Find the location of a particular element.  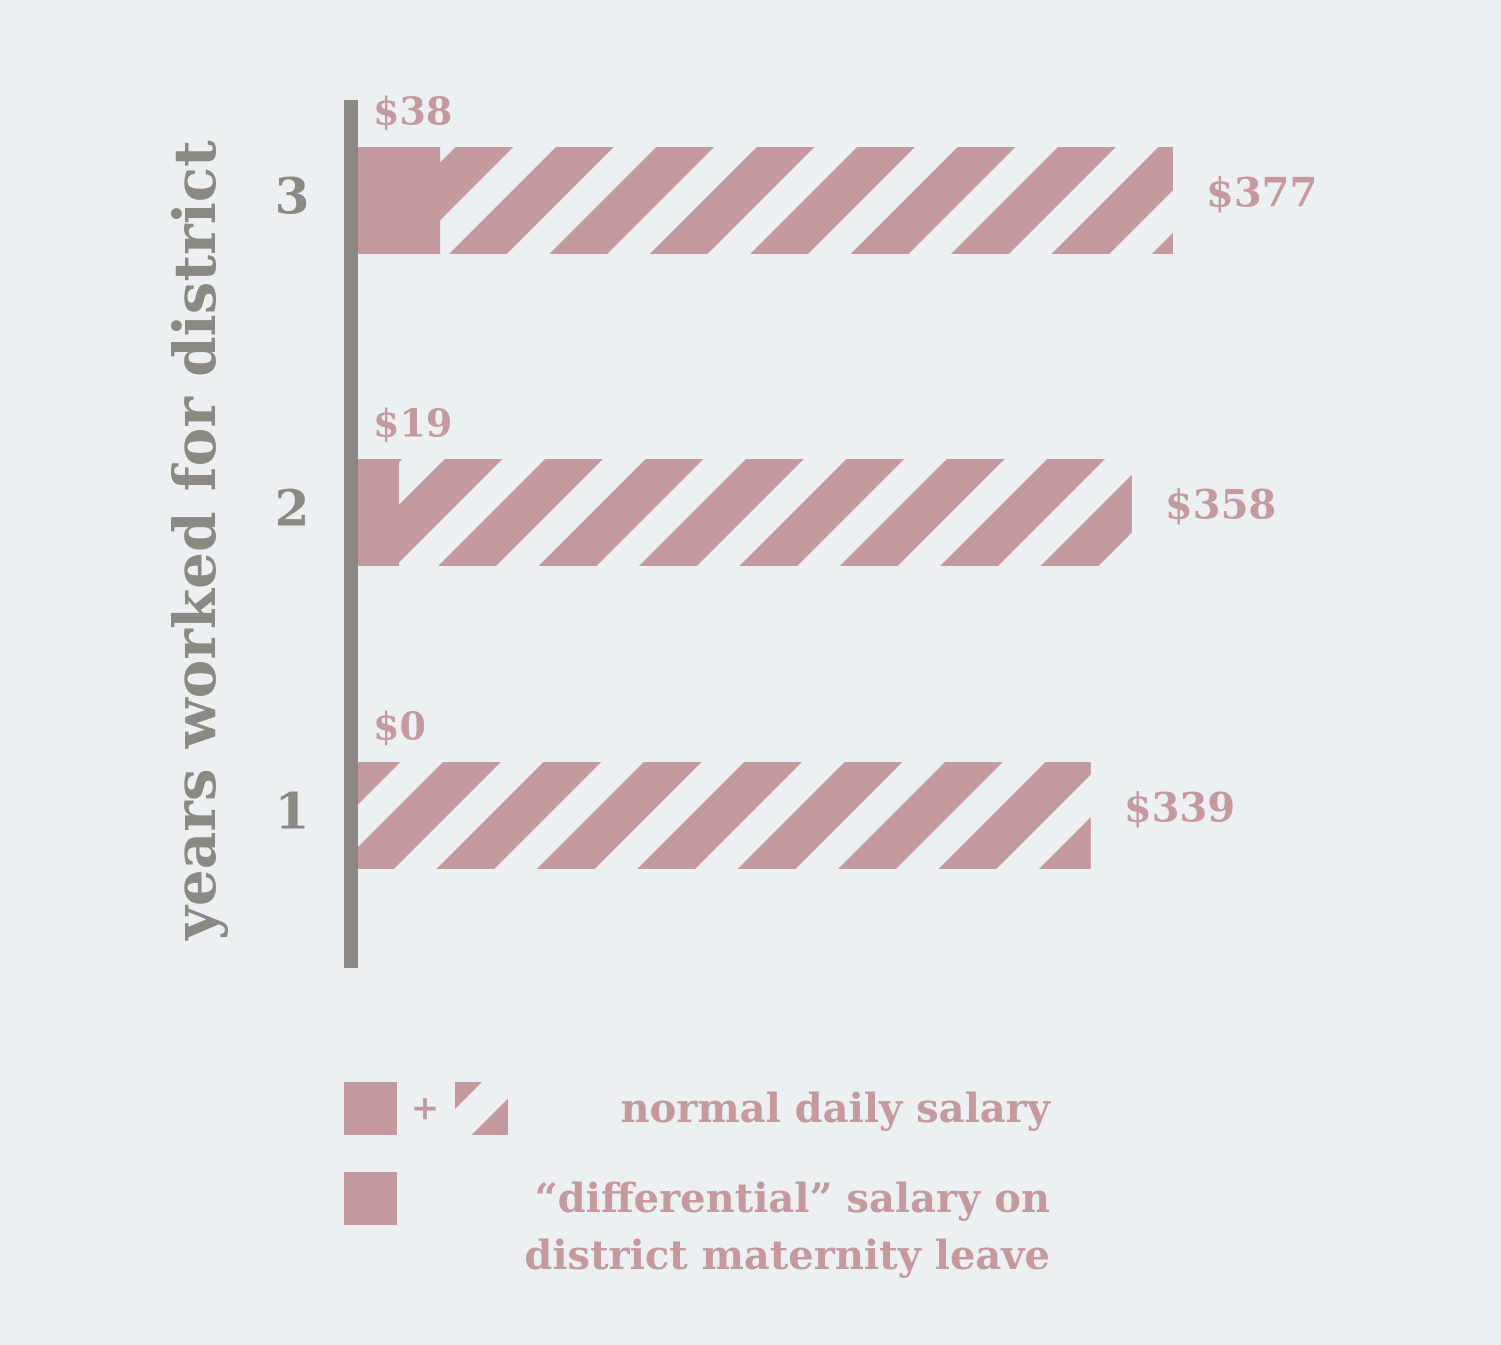

legend-label: normal daily salary is located at coordinates (835, 1108).